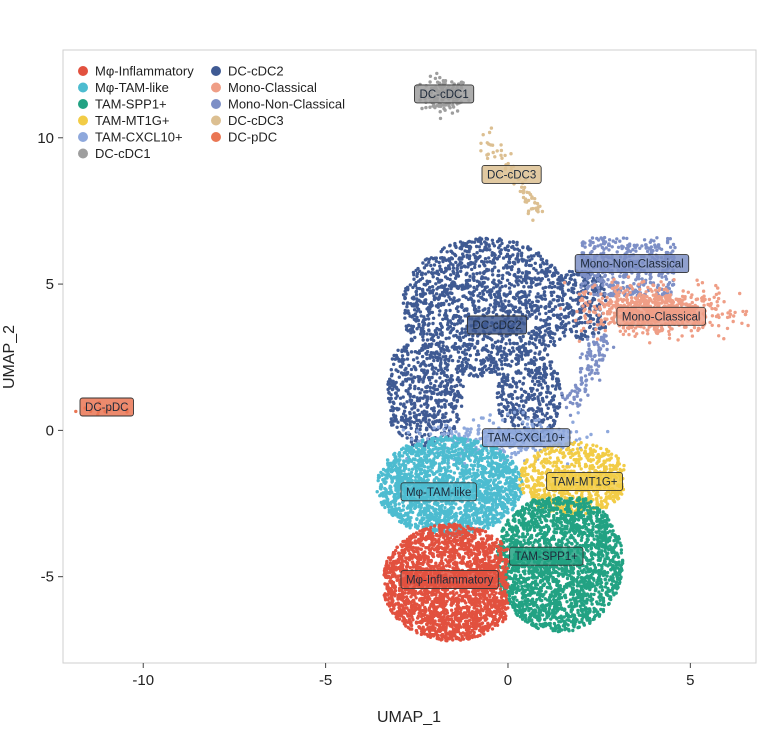  I want to click on legend-item-dc-cdc1: DC-cDC1, so click(114, 153).